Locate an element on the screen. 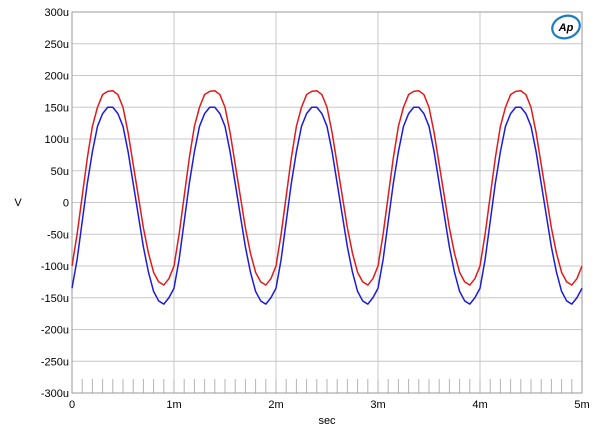 Image resolution: width=600 pixels, height=447 pixels. logo-swoosh-icon is located at coordinates (566, 27).